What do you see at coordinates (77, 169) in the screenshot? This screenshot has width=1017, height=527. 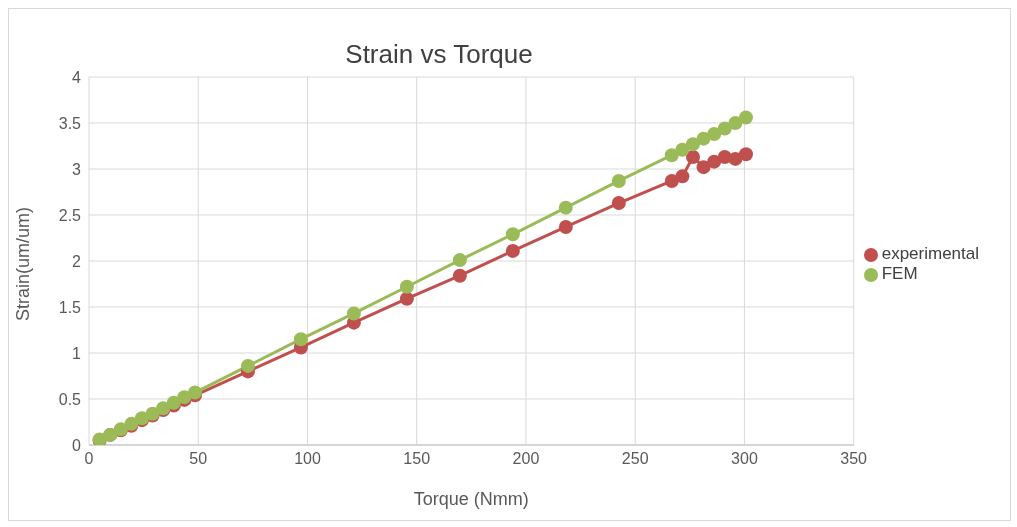 I see `y-tick-label: 3` at bounding box center [77, 169].